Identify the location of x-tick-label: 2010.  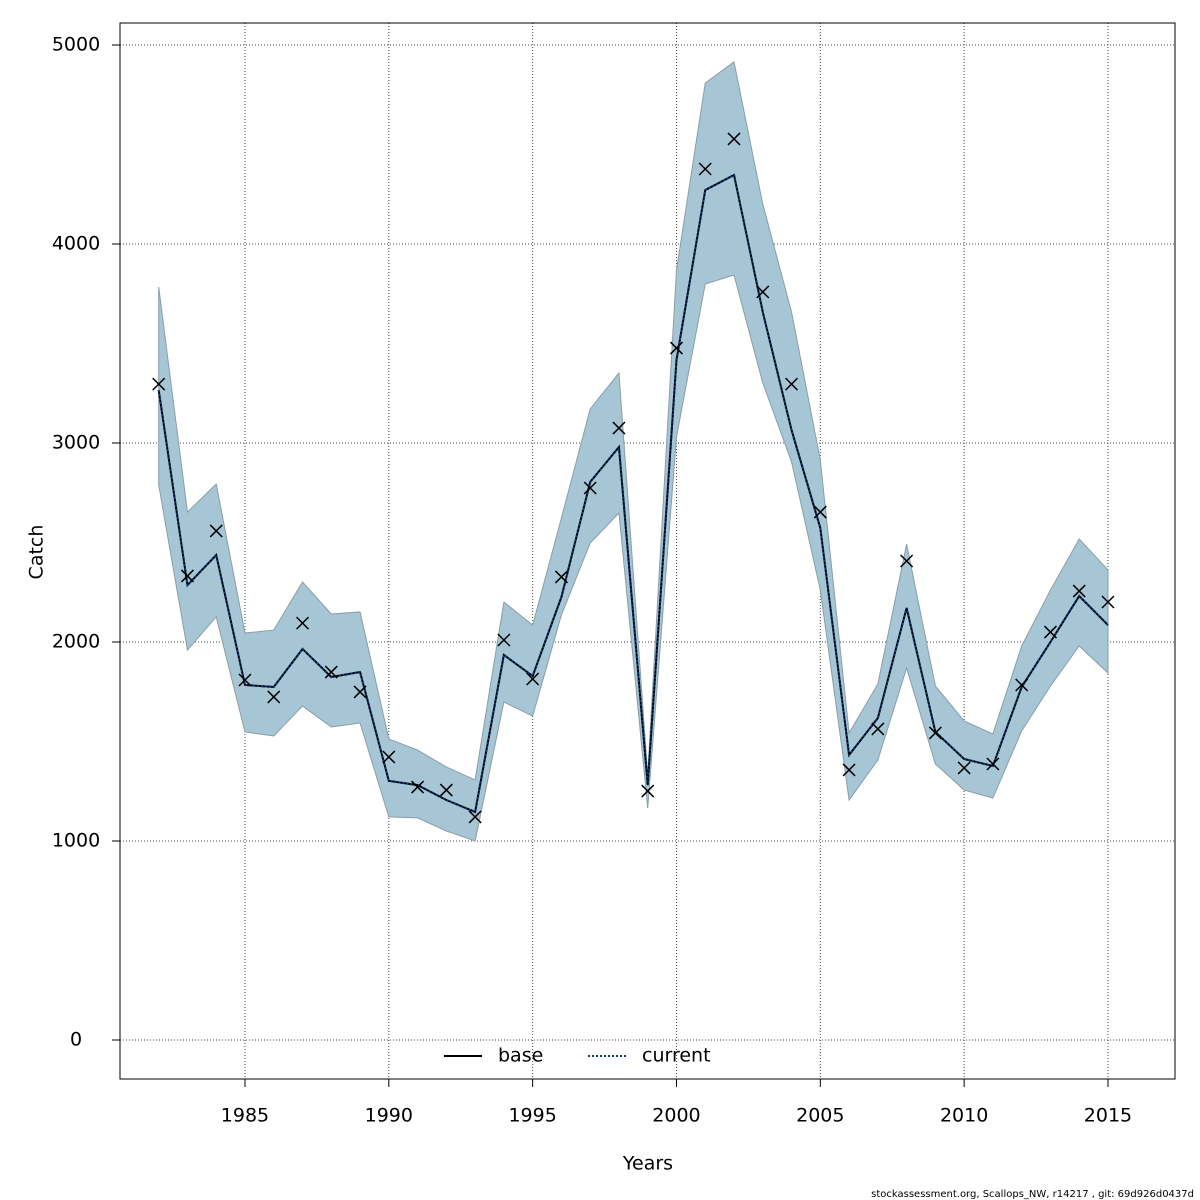
(964, 1116).